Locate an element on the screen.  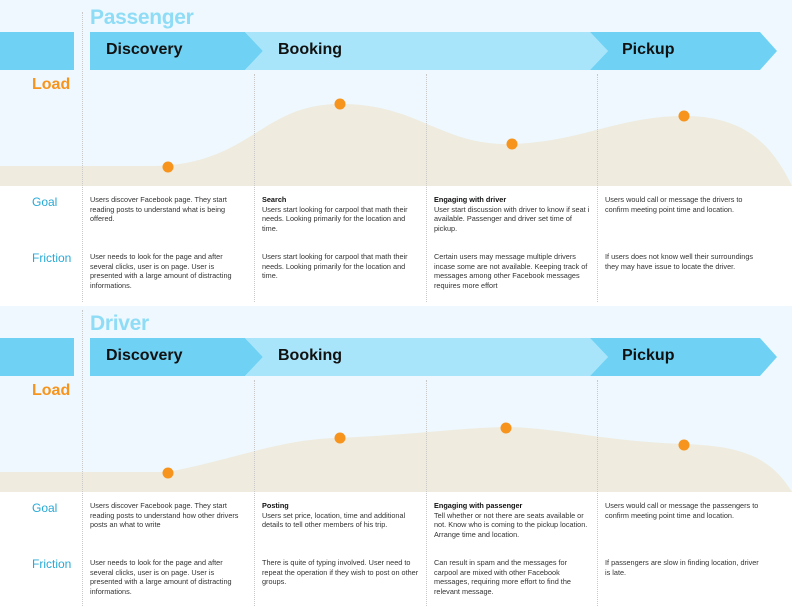
passenger-load-curve is located at coordinates (396, 142).